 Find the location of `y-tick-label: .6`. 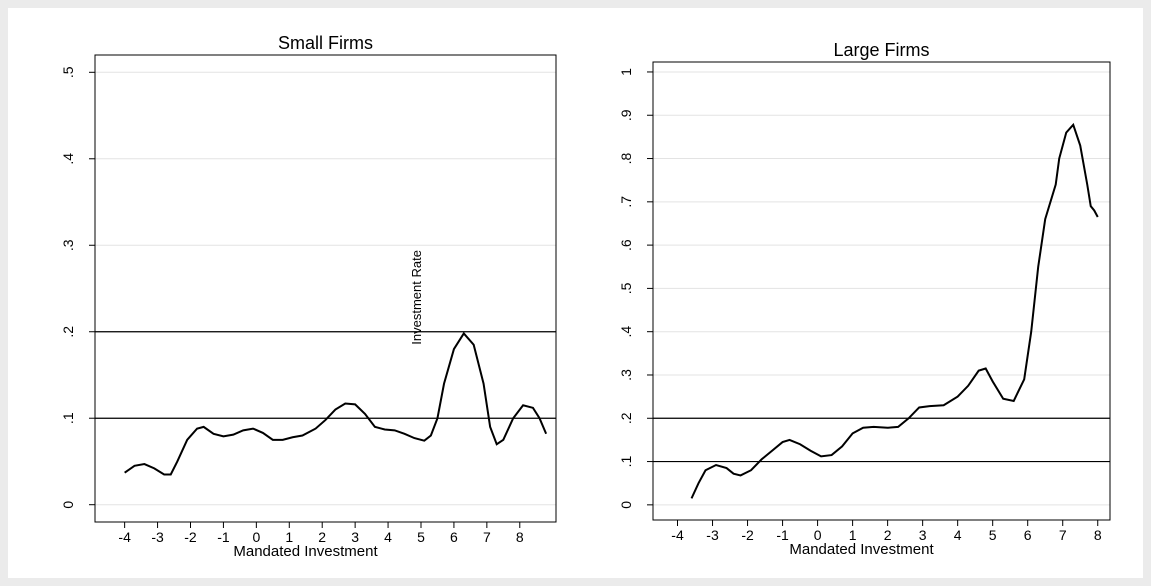

y-tick-label: .6 is located at coordinates (626, 245).